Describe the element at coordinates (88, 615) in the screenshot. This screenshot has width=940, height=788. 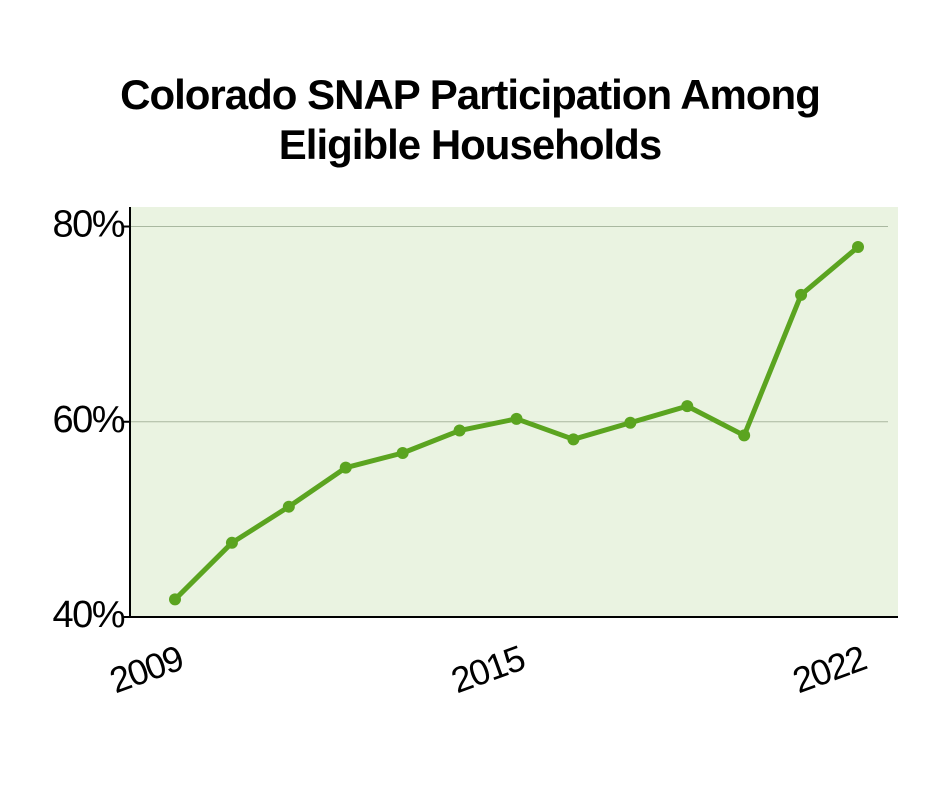
I see `y-tick-label: 40%` at that location.